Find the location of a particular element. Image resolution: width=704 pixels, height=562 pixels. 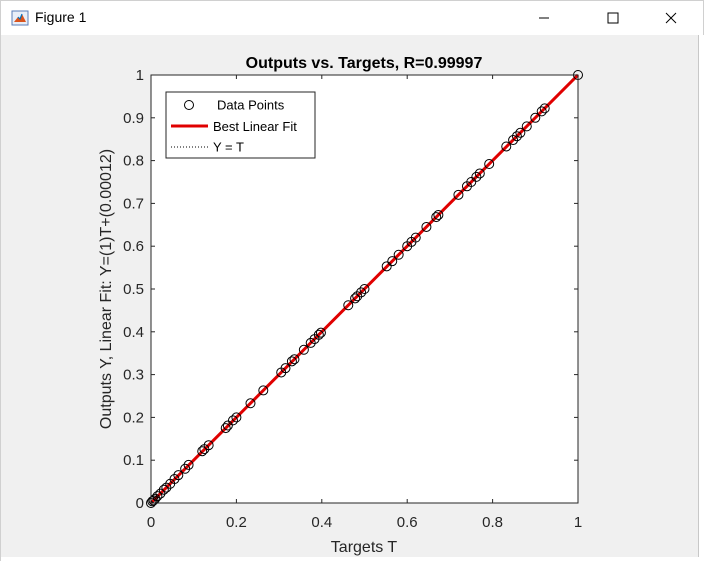

maximize-button is located at coordinates (613, 18).